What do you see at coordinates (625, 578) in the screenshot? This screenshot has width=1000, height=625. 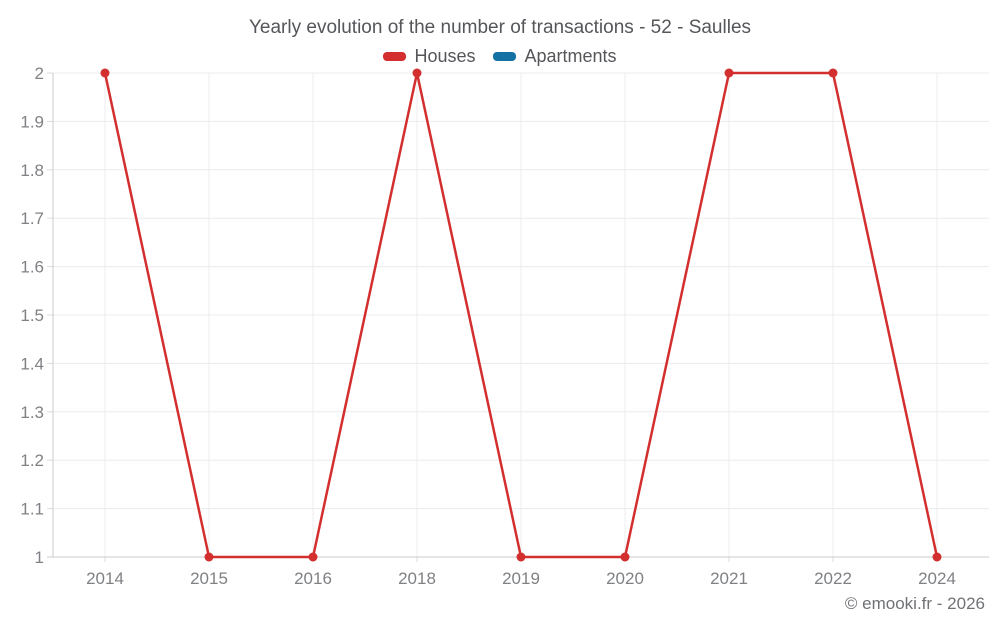 I see `x-tick-label: 2020` at bounding box center [625, 578].